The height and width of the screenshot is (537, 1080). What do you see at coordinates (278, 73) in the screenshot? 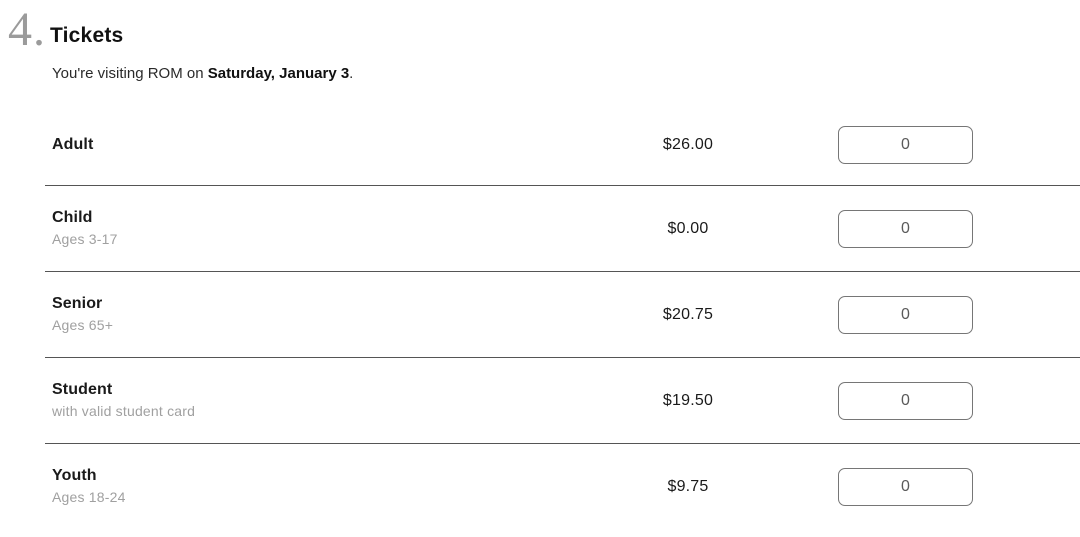
I see `visit-date: Saturday, January 3` at bounding box center [278, 73].